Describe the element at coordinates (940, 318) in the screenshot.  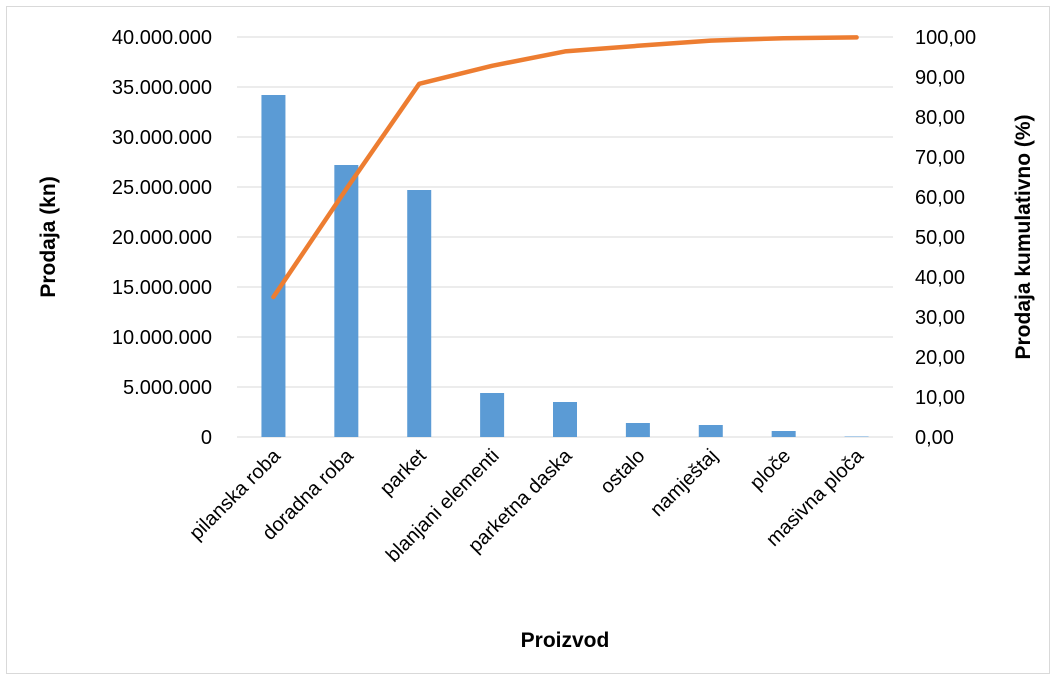
I see `y2-tick-label: 30,00` at that location.